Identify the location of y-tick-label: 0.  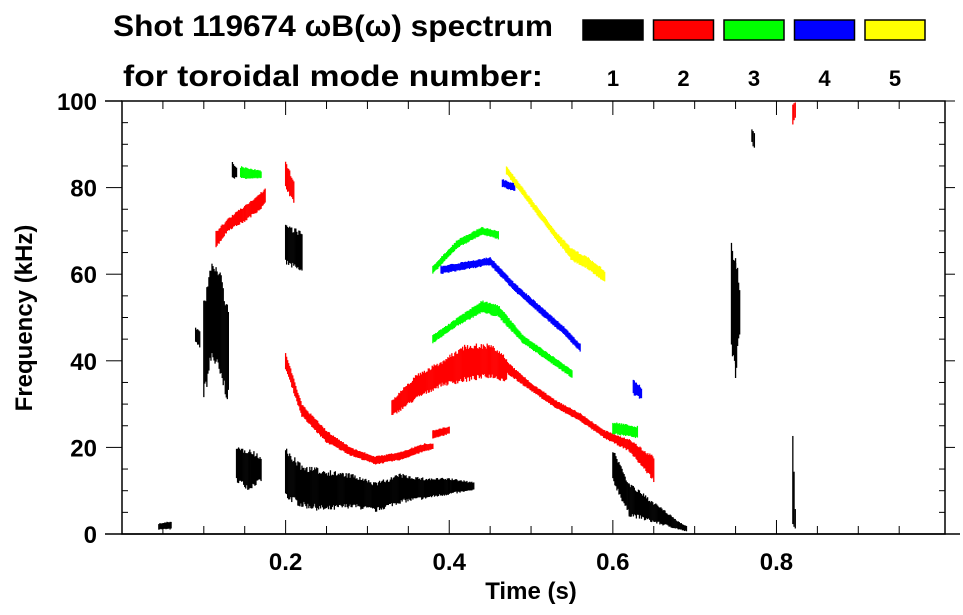
(90, 535).